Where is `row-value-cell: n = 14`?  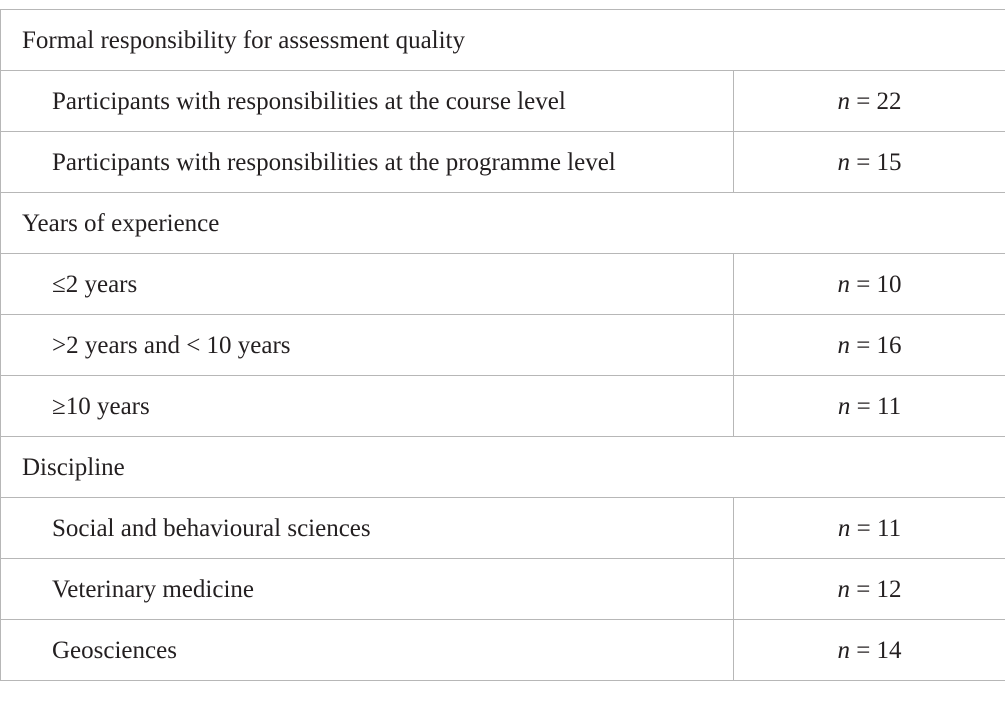
row-value-cell: n = 14 is located at coordinates (868, 650).